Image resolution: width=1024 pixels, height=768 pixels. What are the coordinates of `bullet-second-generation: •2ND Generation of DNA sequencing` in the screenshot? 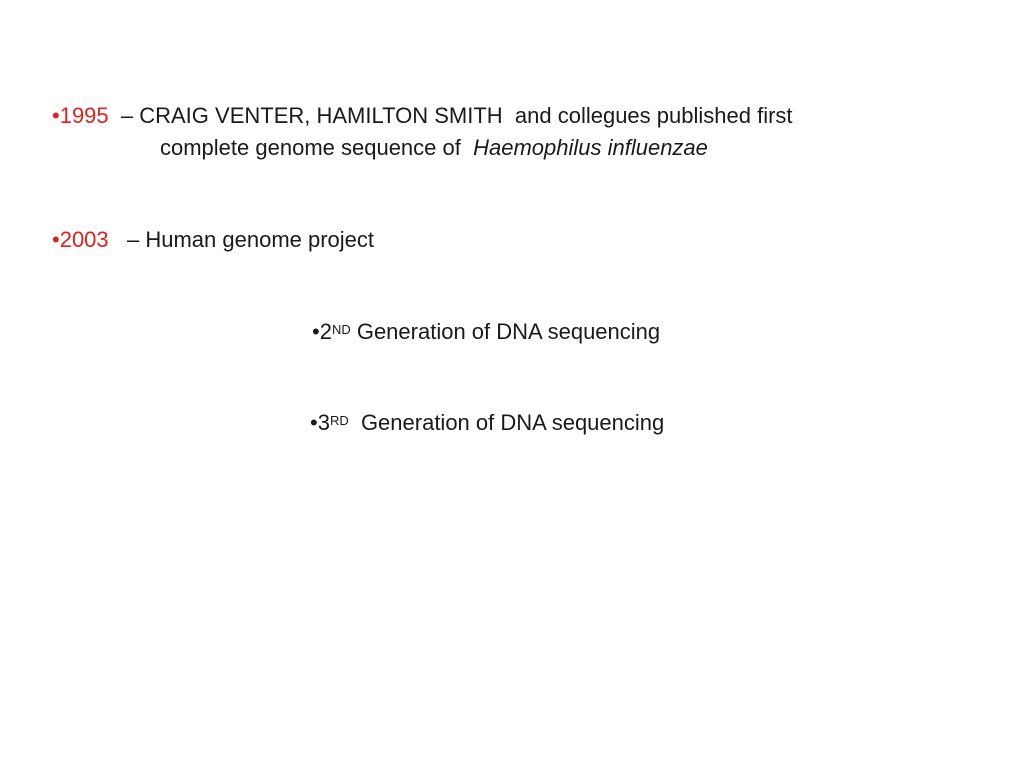 It's located at (486, 332).